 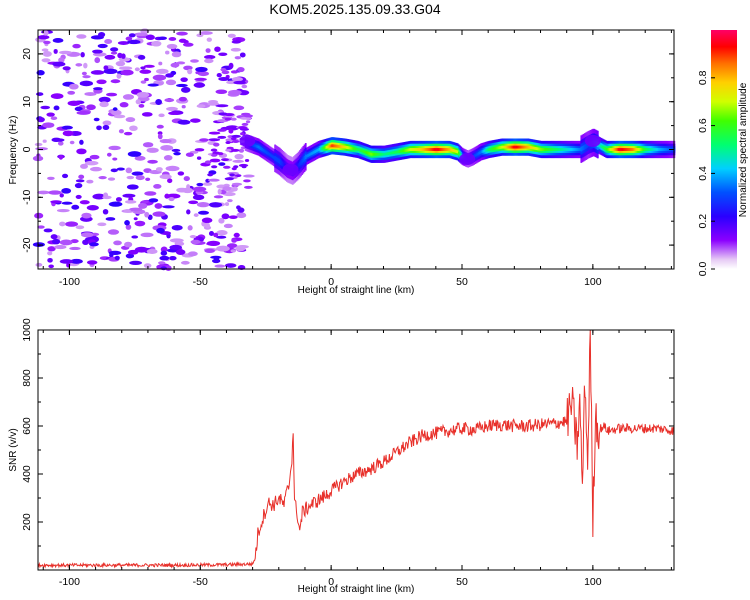 What do you see at coordinates (27, 522) in the screenshot?
I see `y-tick-label: 200` at bounding box center [27, 522].